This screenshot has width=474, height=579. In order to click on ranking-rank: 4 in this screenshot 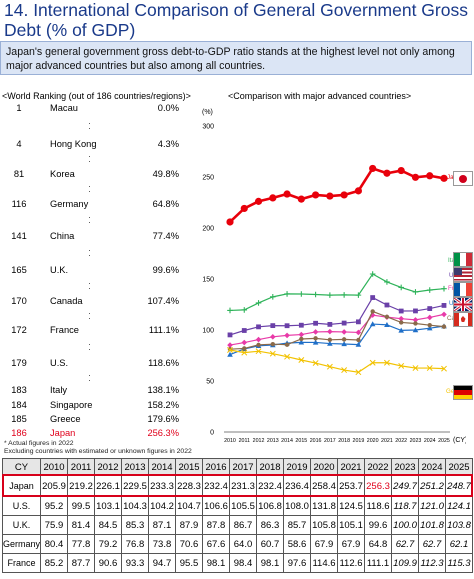, I will do `click(19, 144)`.